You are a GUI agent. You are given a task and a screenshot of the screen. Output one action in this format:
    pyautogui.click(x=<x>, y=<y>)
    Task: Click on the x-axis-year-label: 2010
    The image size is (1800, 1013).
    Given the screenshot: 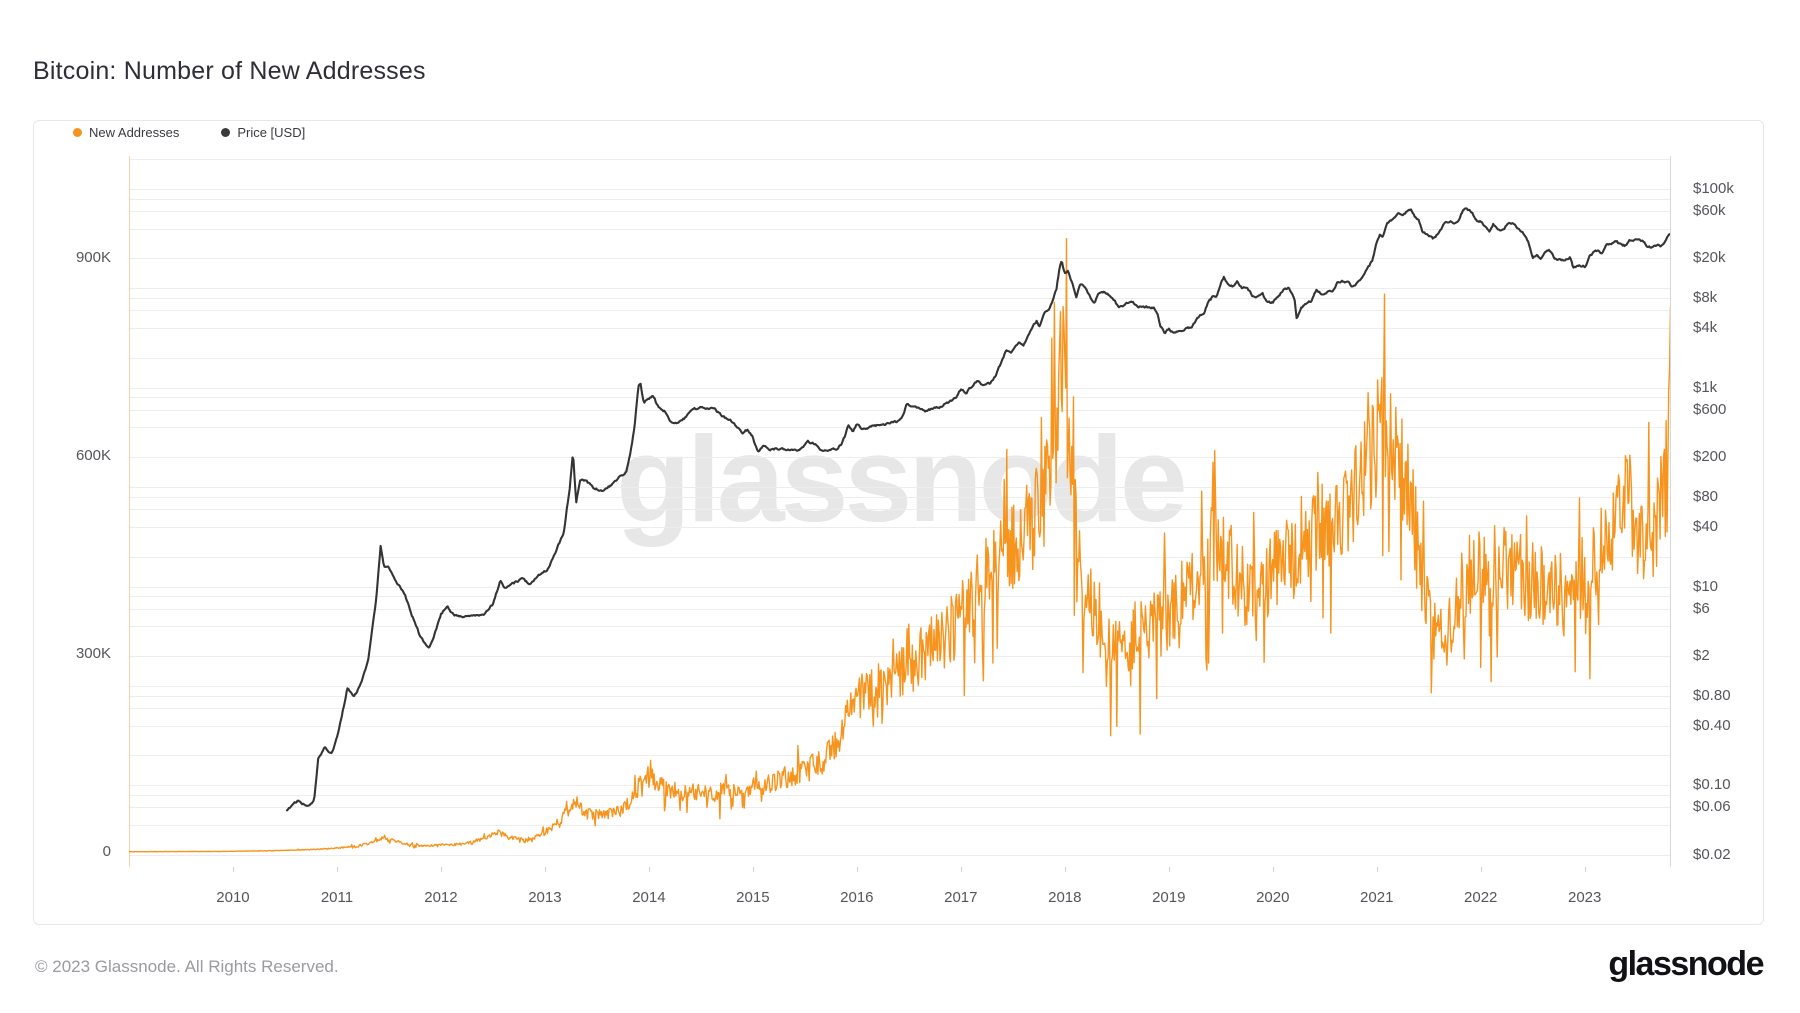 What is the action you would take?
    pyautogui.click(x=233, y=897)
    